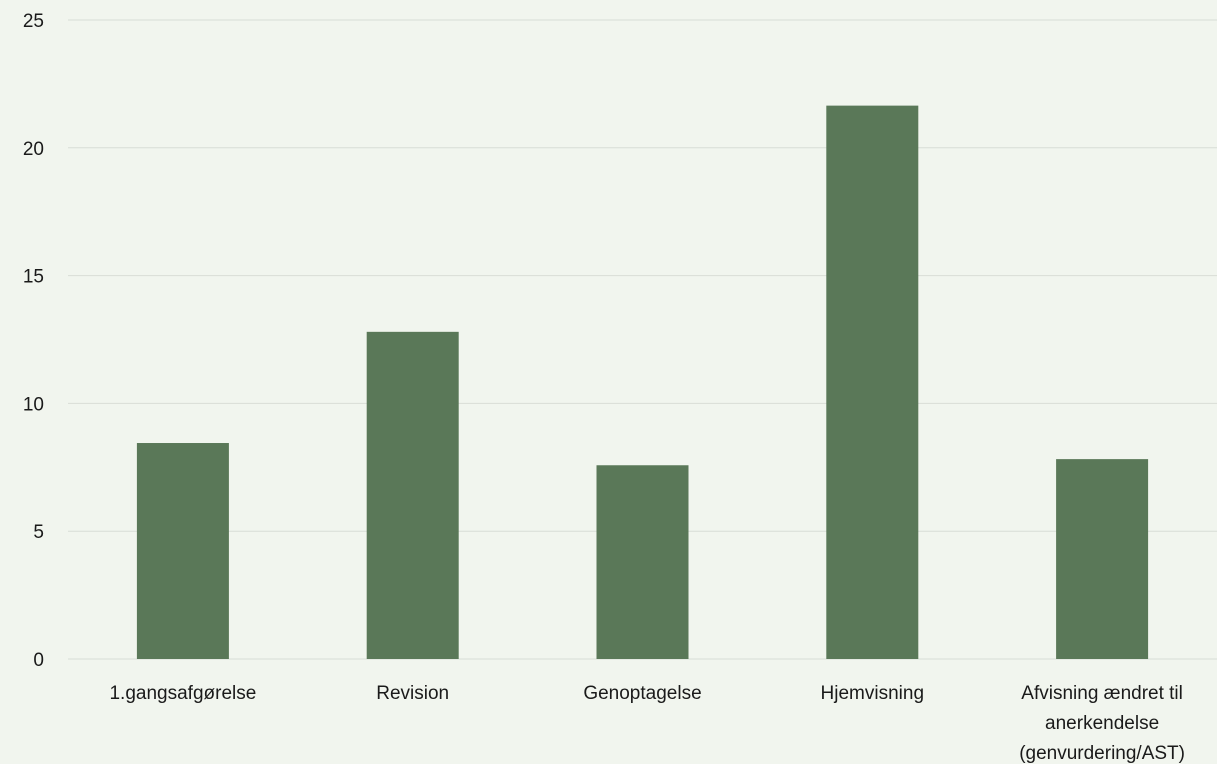  What do you see at coordinates (33, 21) in the screenshot?
I see `y-tick-label: 25` at bounding box center [33, 21].